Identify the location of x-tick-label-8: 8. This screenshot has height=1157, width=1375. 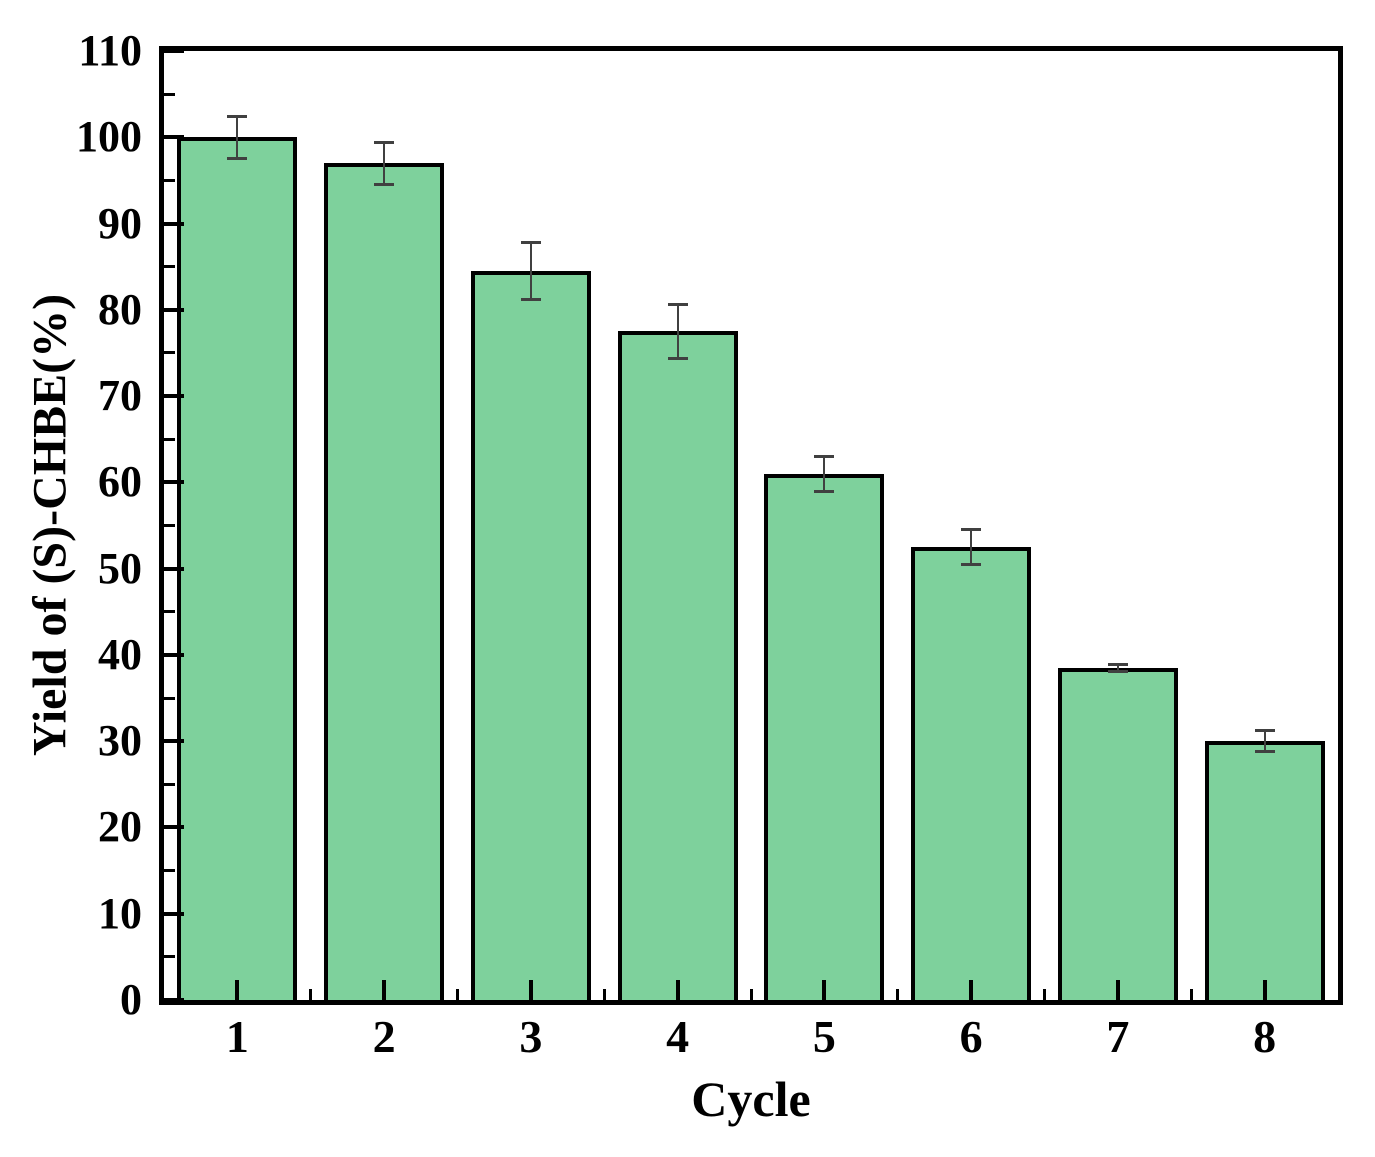
(1265, 1036).